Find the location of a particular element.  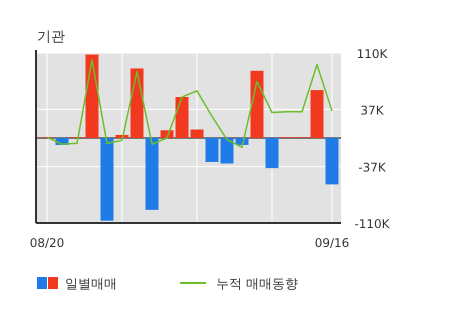

y-tick-label: 110K is located at coordinates (372, 54).